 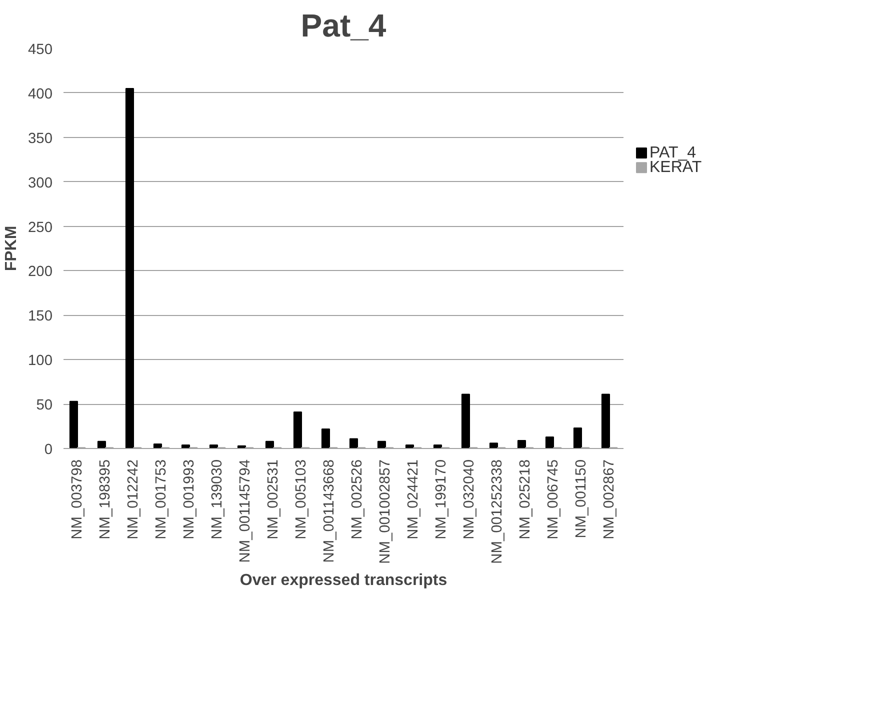 I want to click on x-tick-label: NM_198395, so click(x=106, y=499).